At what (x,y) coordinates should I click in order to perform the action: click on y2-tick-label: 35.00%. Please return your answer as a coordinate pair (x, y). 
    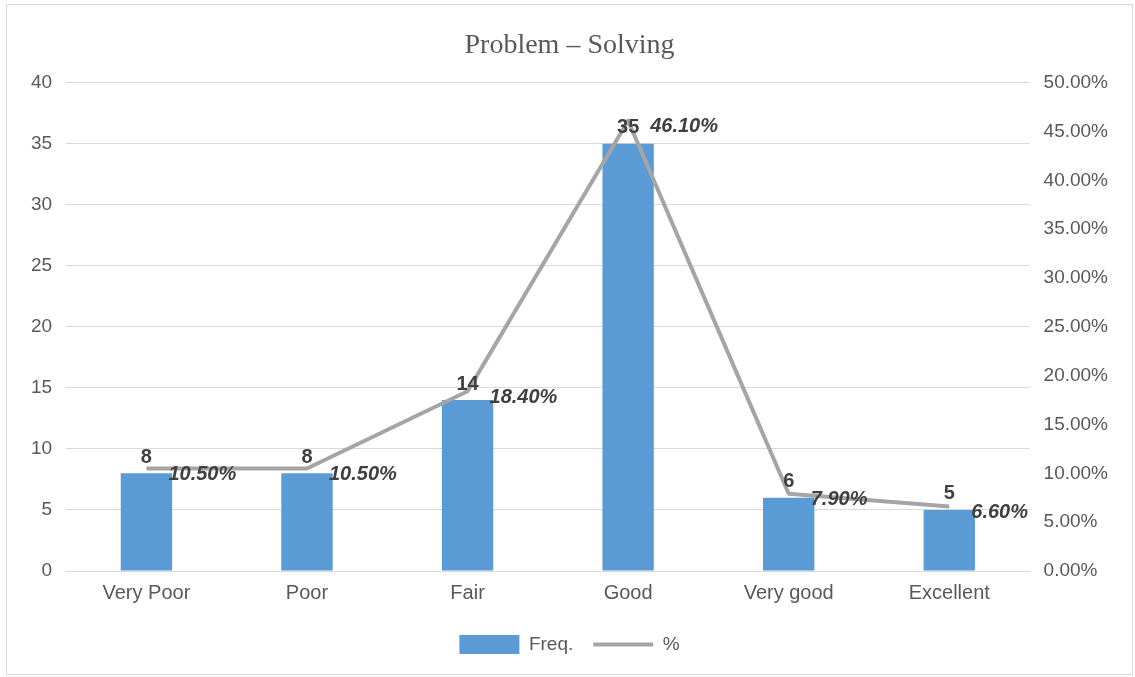
    Looking at the image, I should click on (1076, 228).